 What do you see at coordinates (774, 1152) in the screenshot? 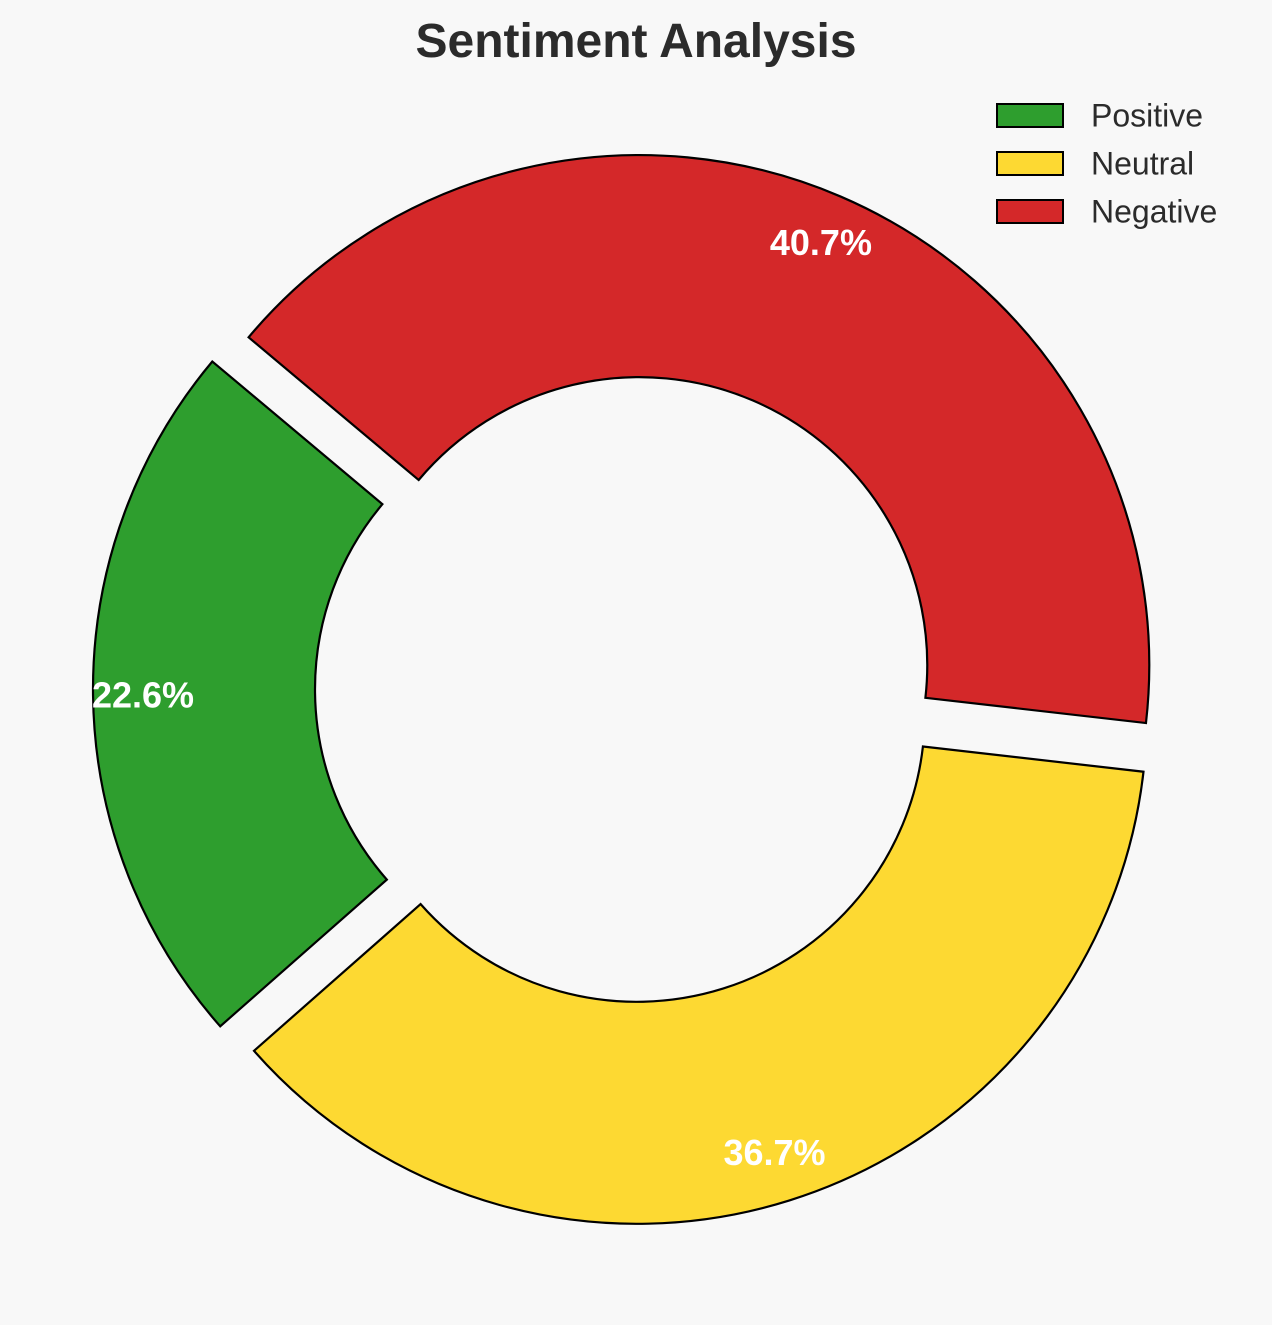
I see `slice-label-neutral: 36.7%` at bounding box center [774, 1152].